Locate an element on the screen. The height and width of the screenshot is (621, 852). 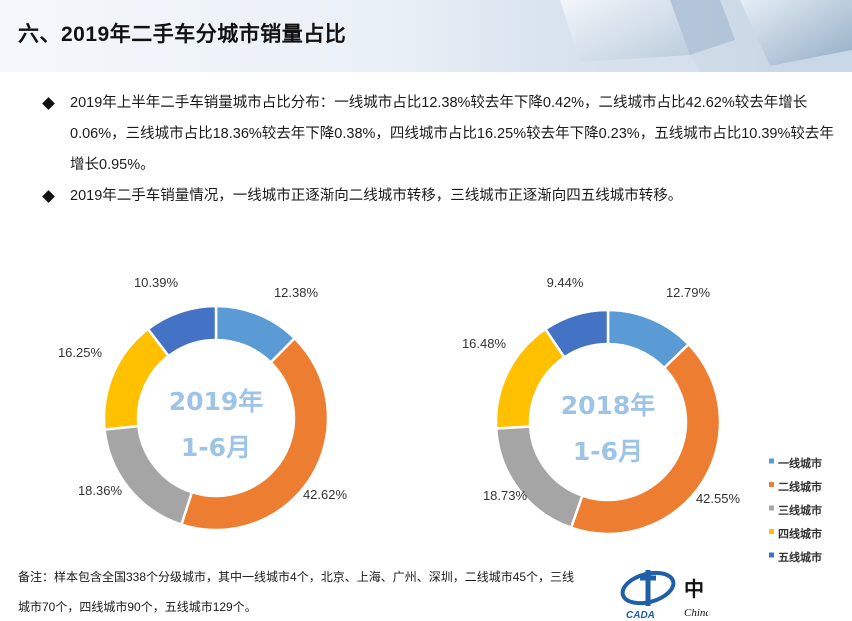
donut-center-label: 2019年 is located at coordinates (216, 401).